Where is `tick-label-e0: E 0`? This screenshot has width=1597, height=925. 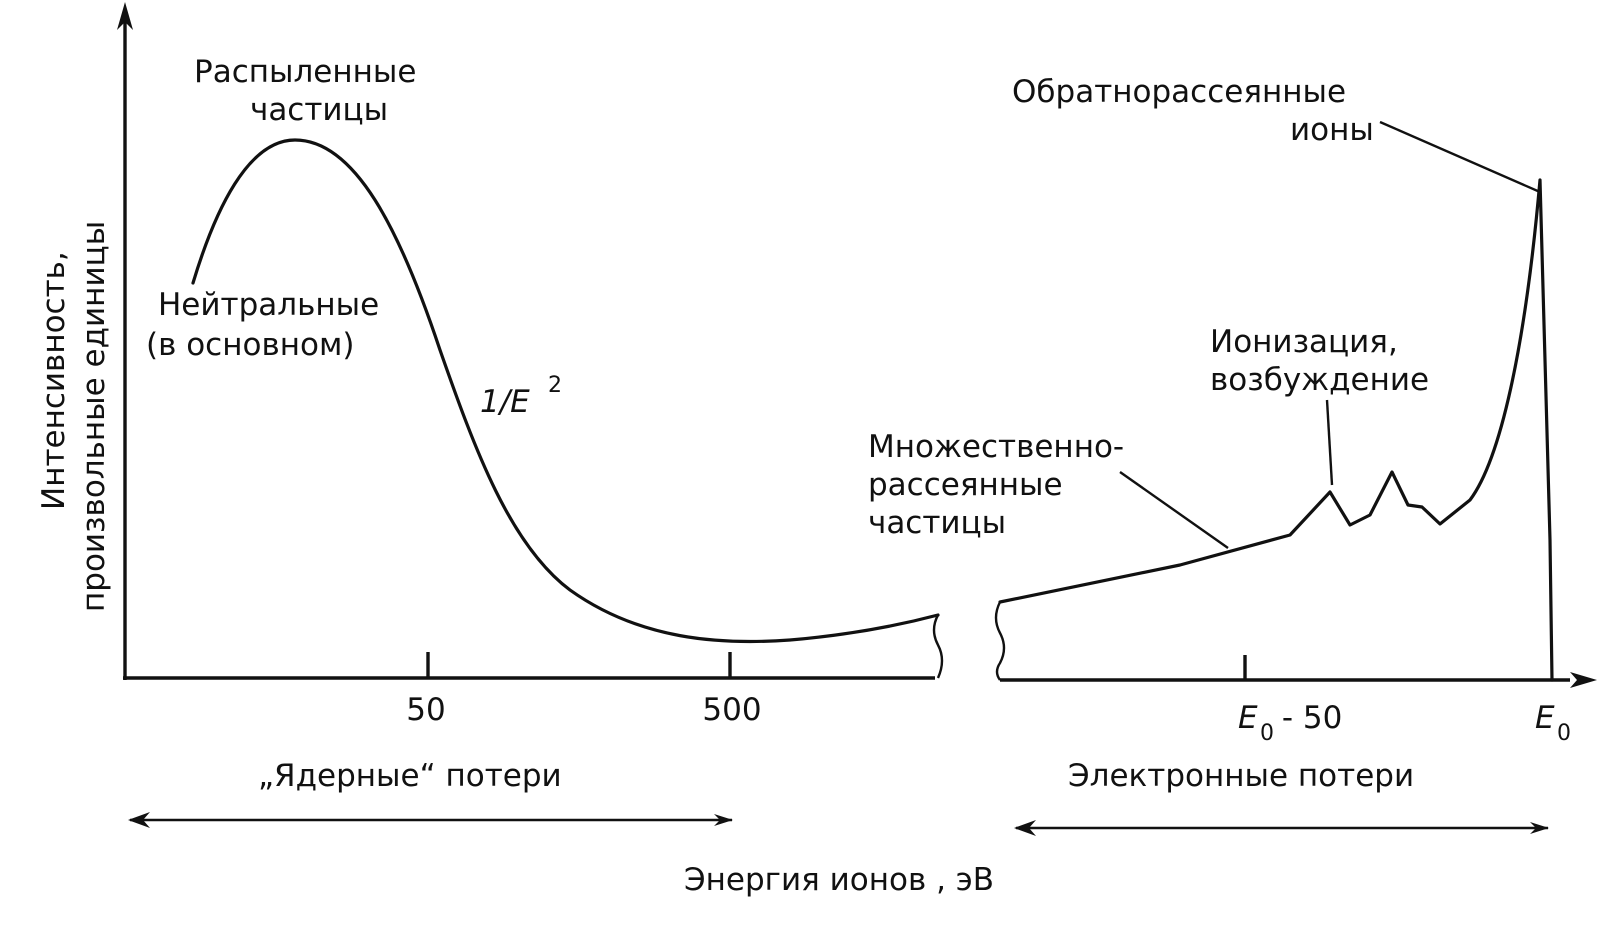
tick-label-e0: E 0 is located at coordinates (1553, 723).